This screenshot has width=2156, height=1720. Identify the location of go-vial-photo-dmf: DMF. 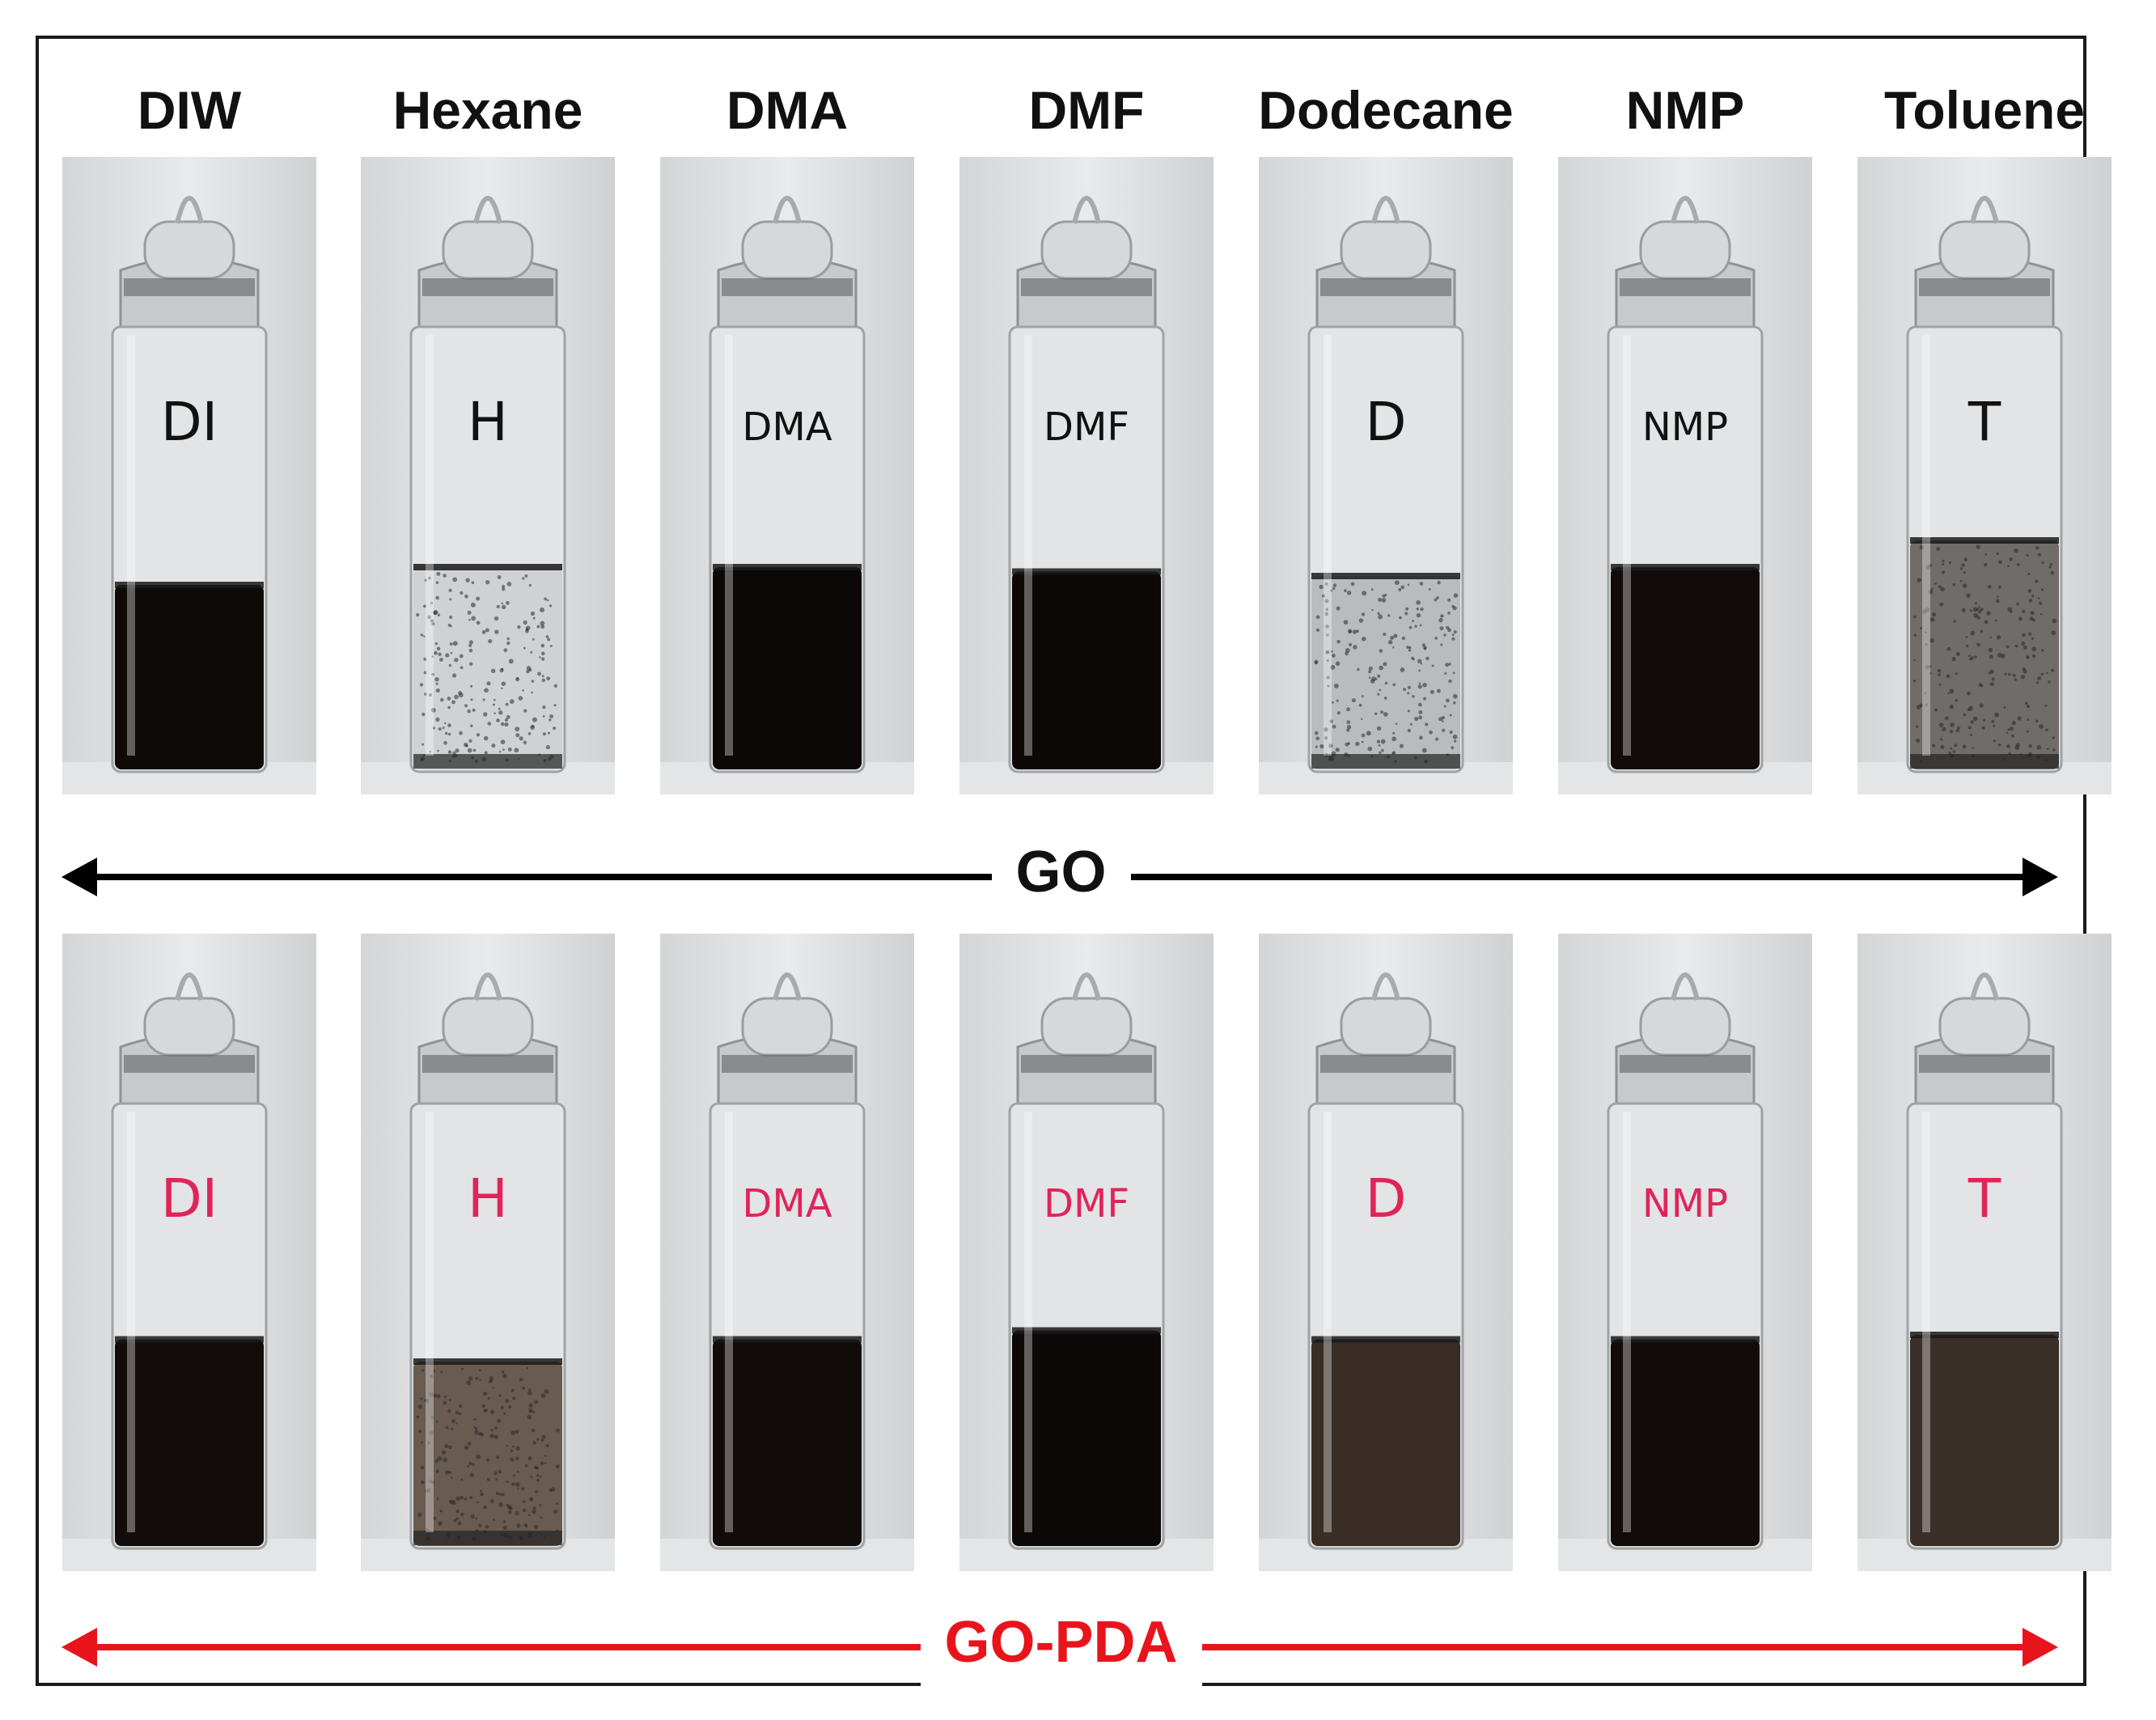
(1087, 475).